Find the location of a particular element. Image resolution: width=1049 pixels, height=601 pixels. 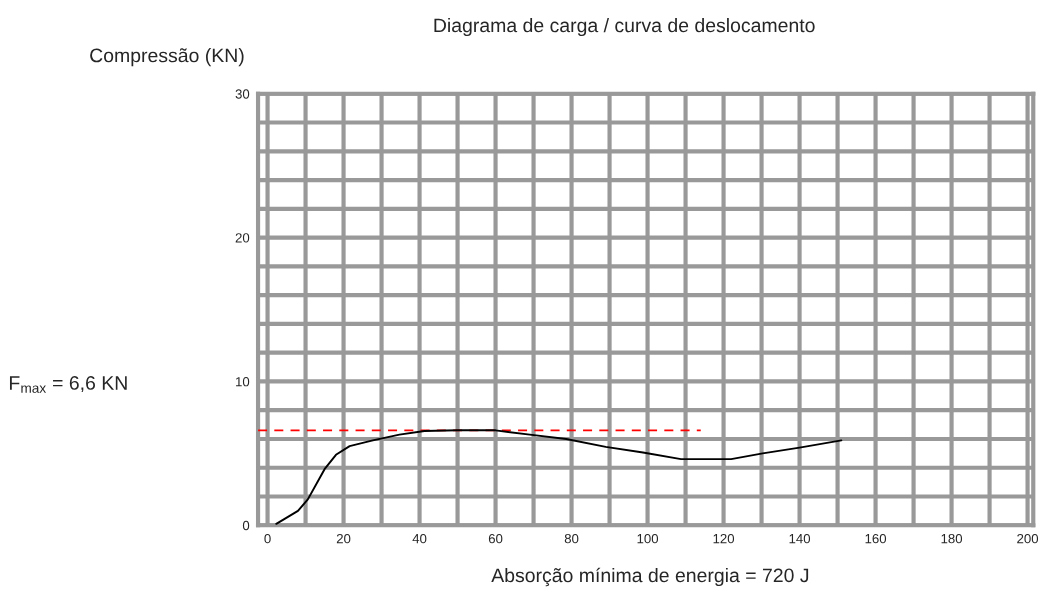

x-tick-label: 180 is located at coordinates (952, 538).